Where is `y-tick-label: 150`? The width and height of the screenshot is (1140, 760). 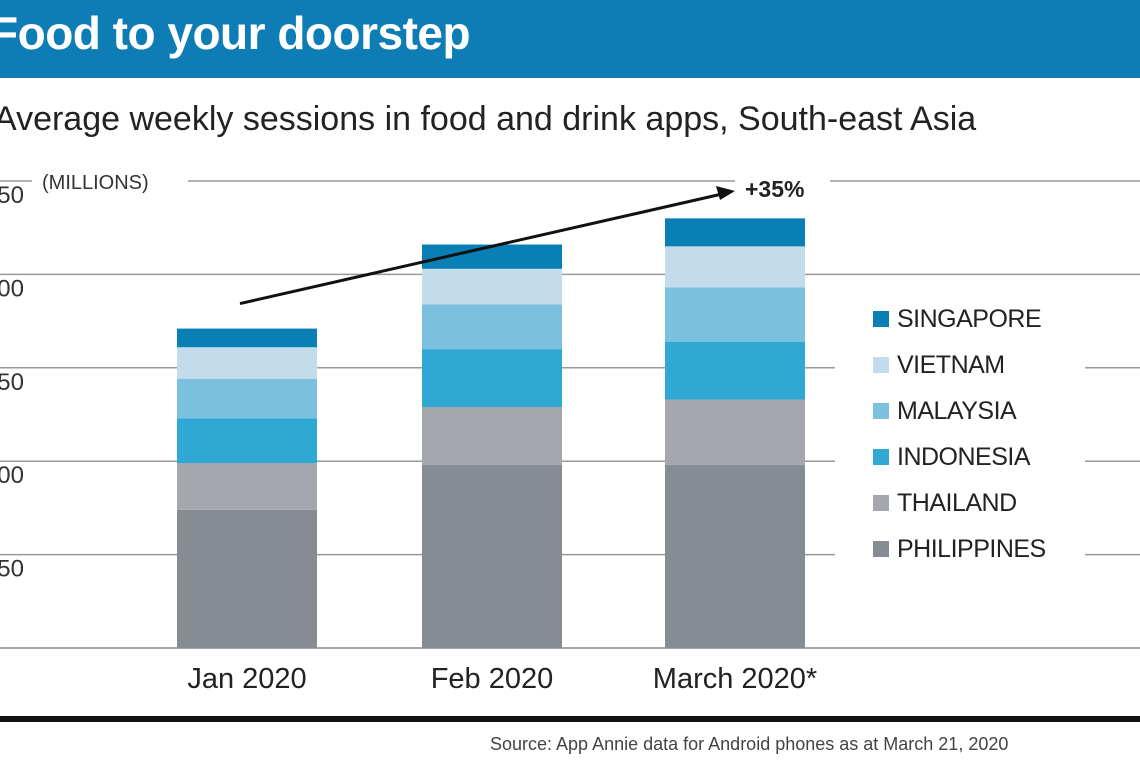
y-tick-label: 150 is located at coordinates (12, 382).